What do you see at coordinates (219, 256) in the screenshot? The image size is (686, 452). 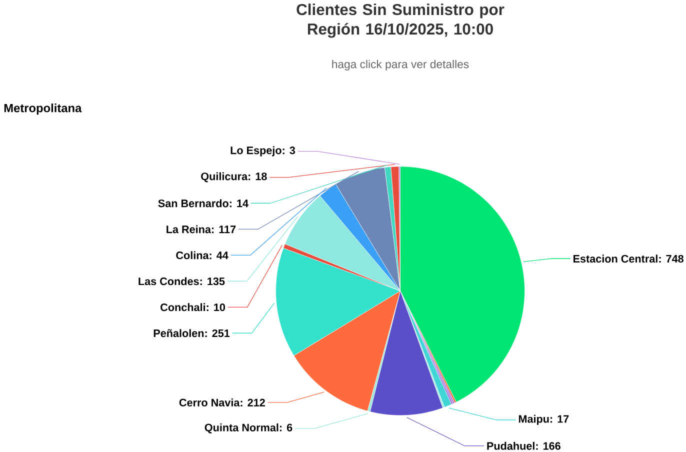 I see `data-label: : 44` at bounding box center [219, 256].